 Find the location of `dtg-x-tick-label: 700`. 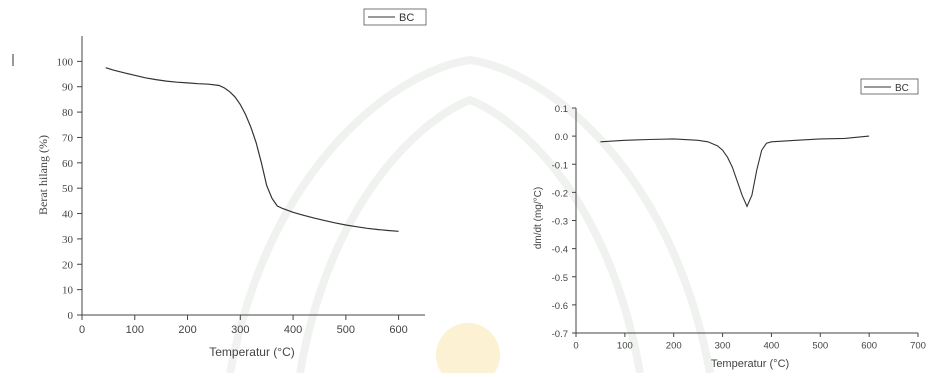

dtg-x-tick-label: 700 is located at coordinates (918, 346).